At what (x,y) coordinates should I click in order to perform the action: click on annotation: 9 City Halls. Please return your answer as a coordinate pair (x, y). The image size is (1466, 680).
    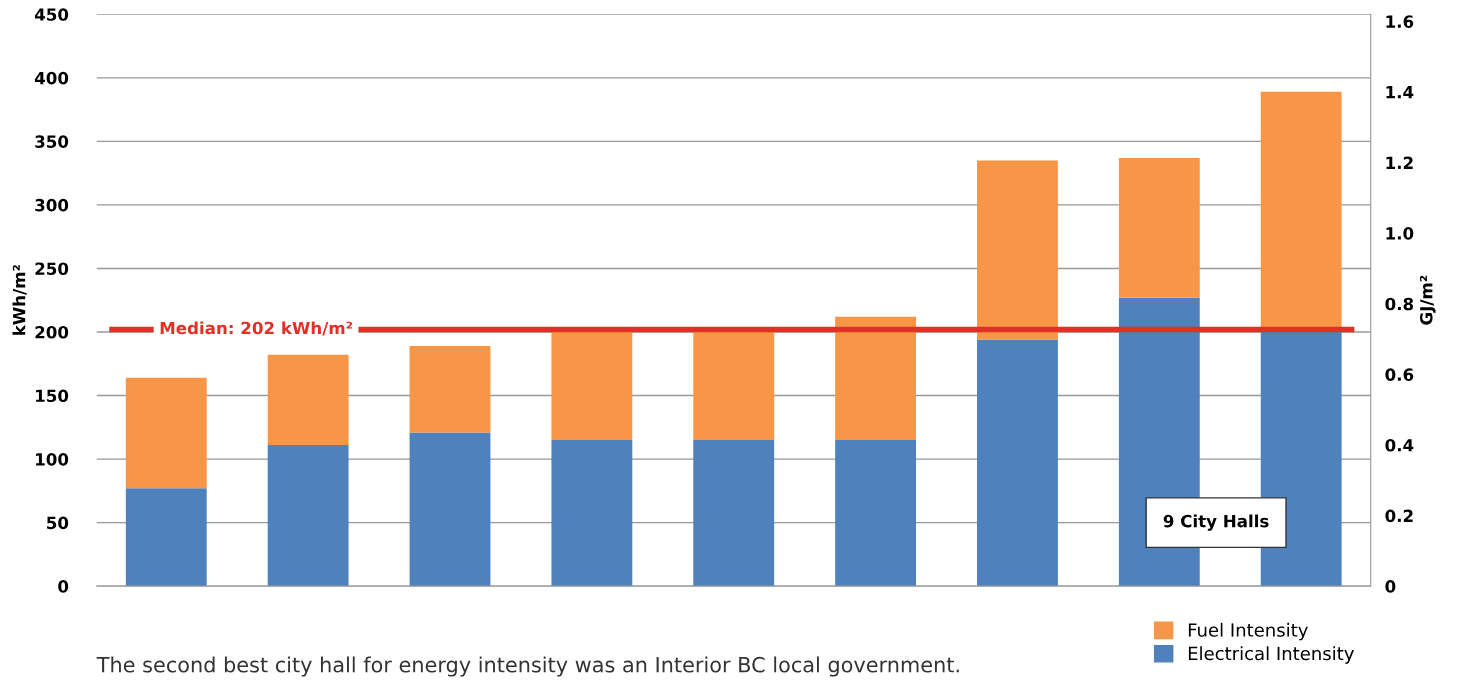
    Looking at the image, I should click on (1216, 522).